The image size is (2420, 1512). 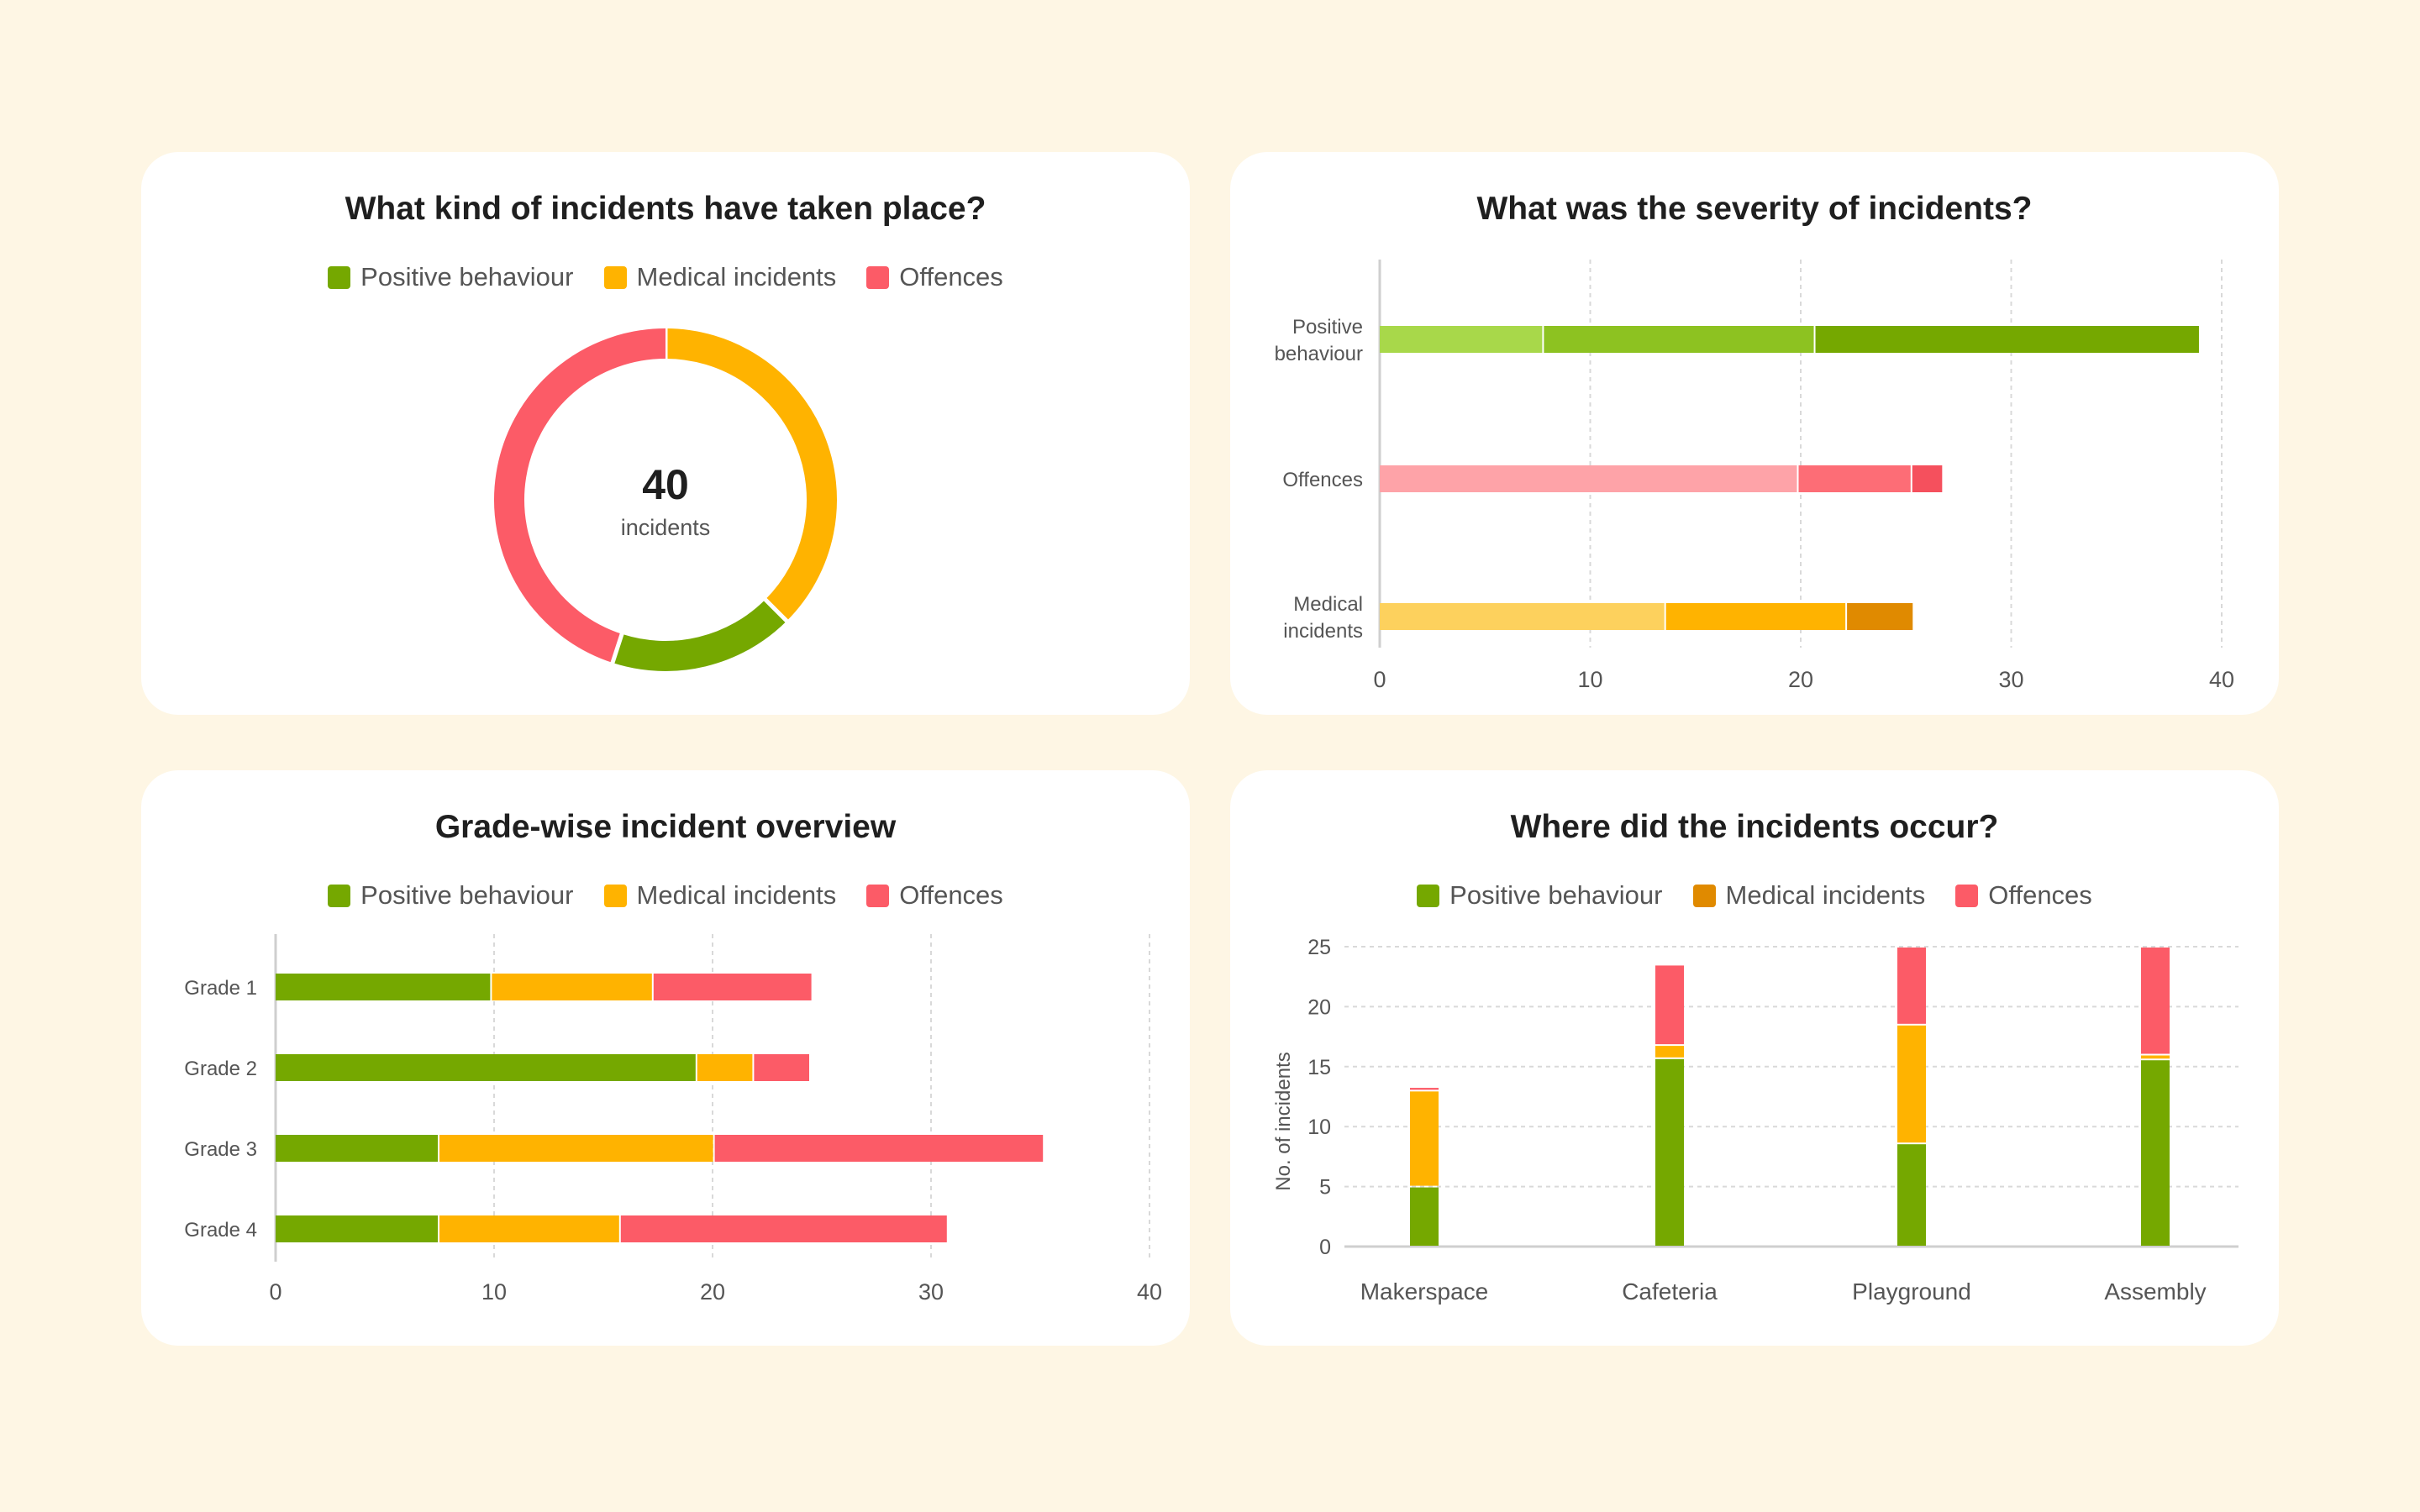 I want to click on y-category-label: Medical, so click(x=1328, y=604).